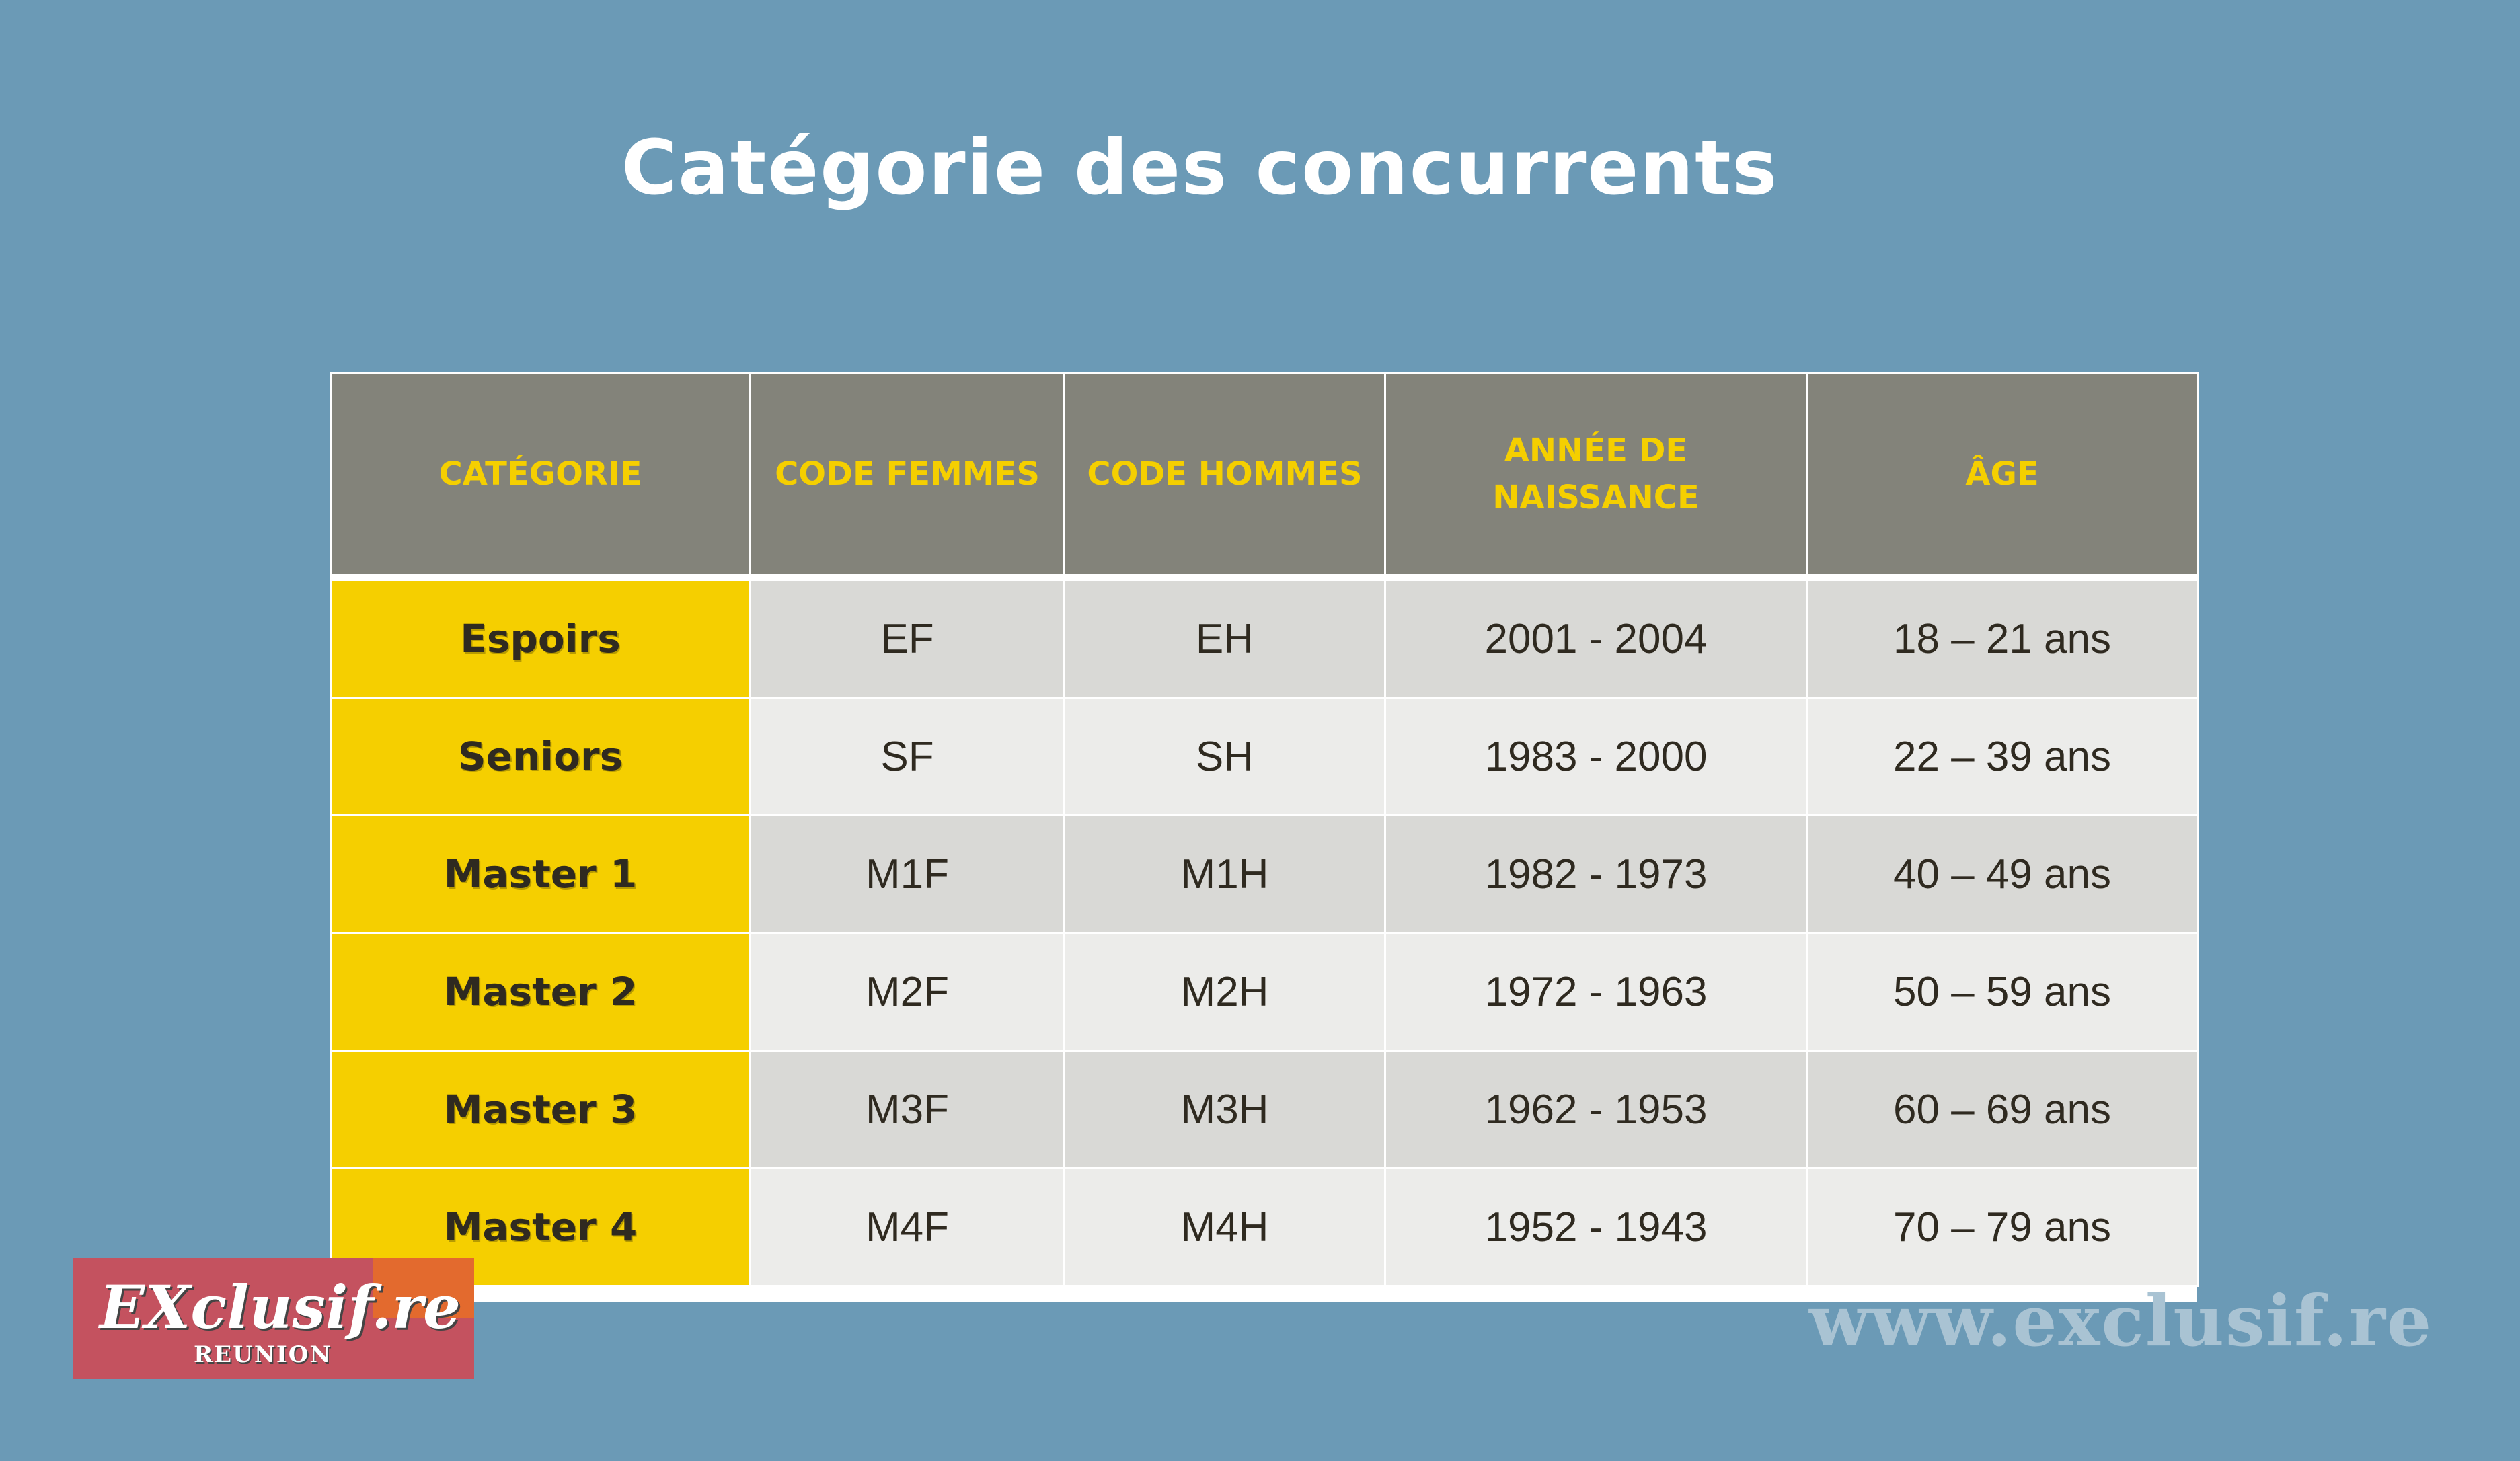 This screenshot has width=2520, height=1461. I want to click on cell-category: Seniors, so click(540, 756).